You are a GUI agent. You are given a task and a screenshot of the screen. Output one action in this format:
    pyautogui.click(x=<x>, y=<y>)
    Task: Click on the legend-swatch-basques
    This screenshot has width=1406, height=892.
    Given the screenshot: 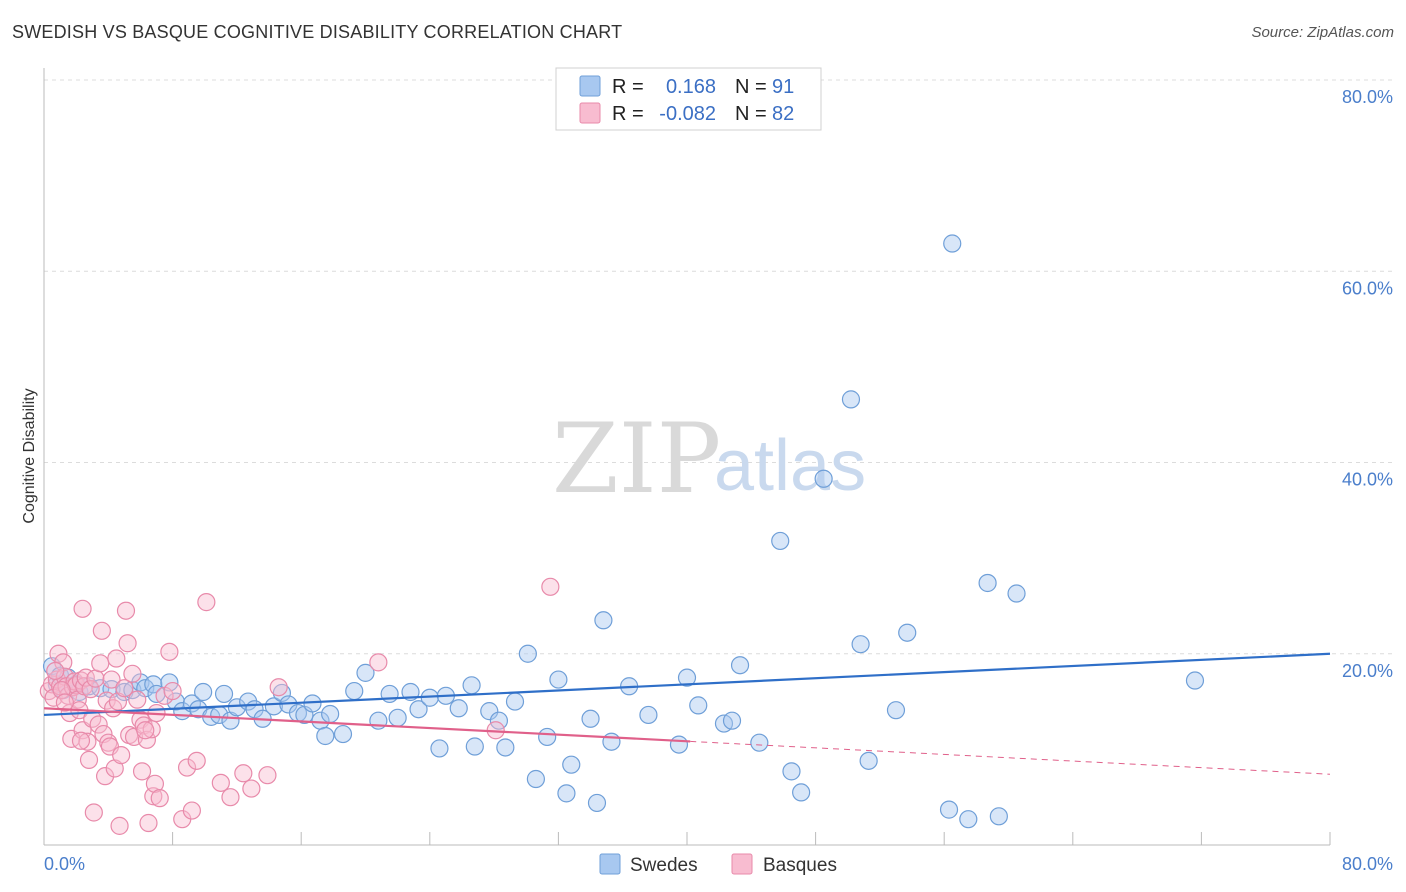 What is the action you would take?
    pyautogui.click(x=590, y=113)
    